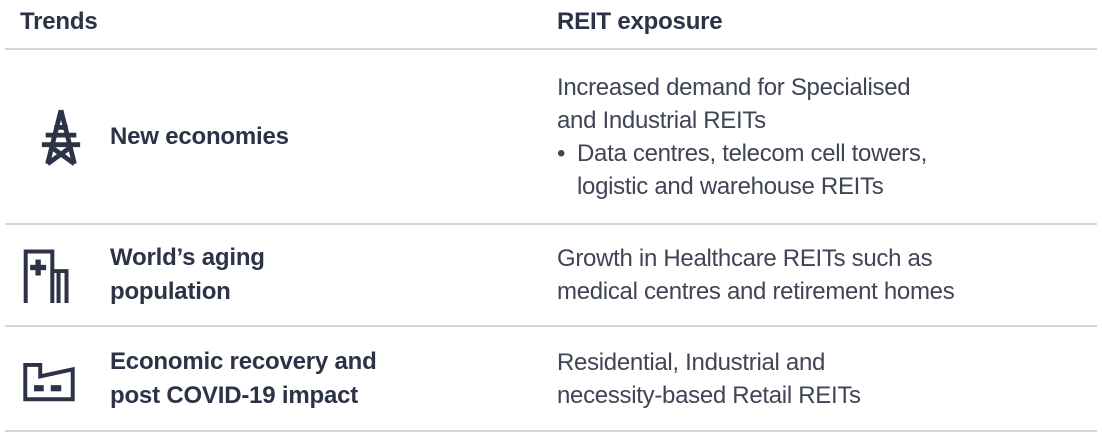 The image size is (1102, 443). I want to click on hospital-icon, so click(46, 276).